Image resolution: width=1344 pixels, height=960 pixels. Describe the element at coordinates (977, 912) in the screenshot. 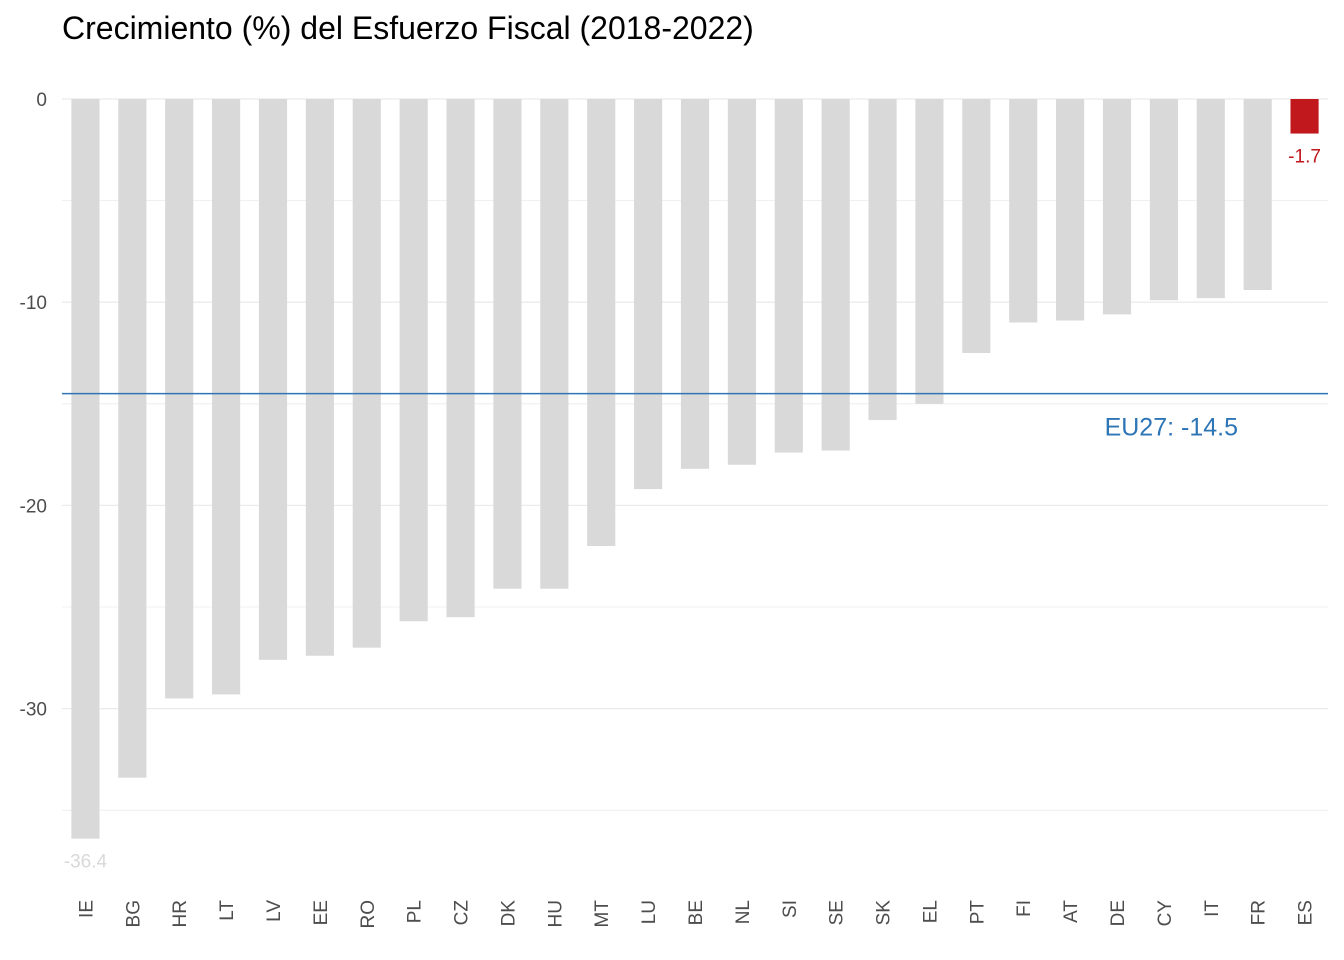

I see `x-tick-label: PT` at that location.